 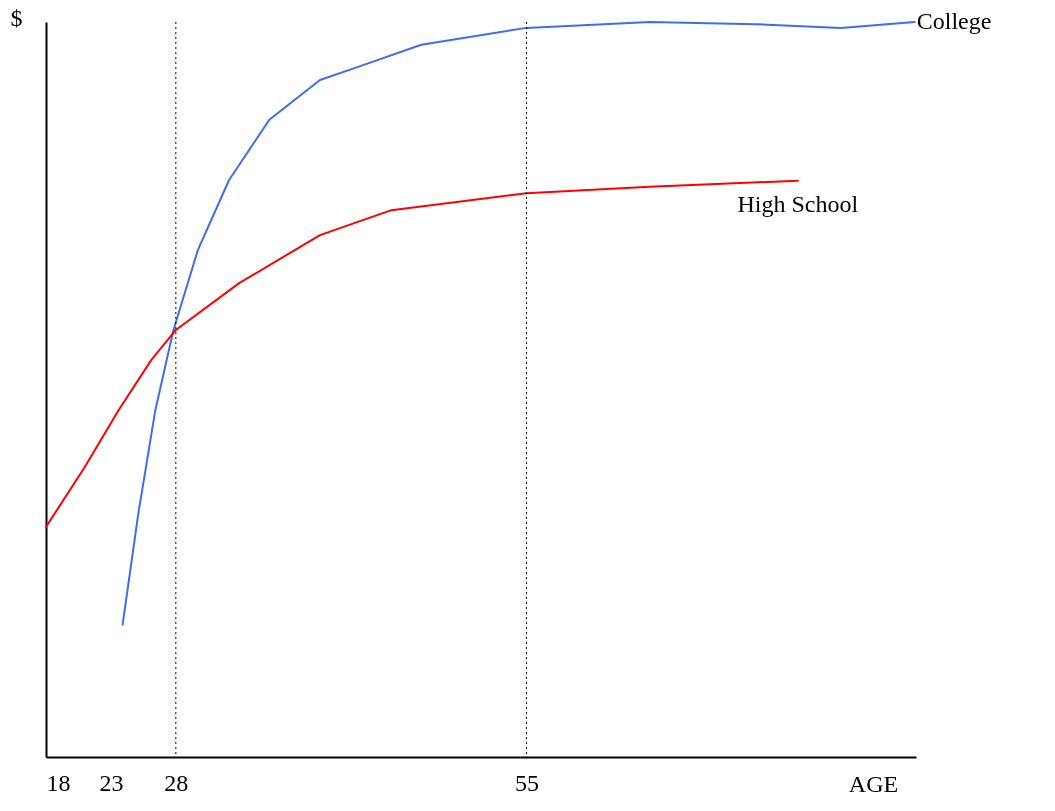 What do you see at coordinates (111, 782) in the screenshot?
I see `x-tick-label: 23` at bounding box center [111, 782].